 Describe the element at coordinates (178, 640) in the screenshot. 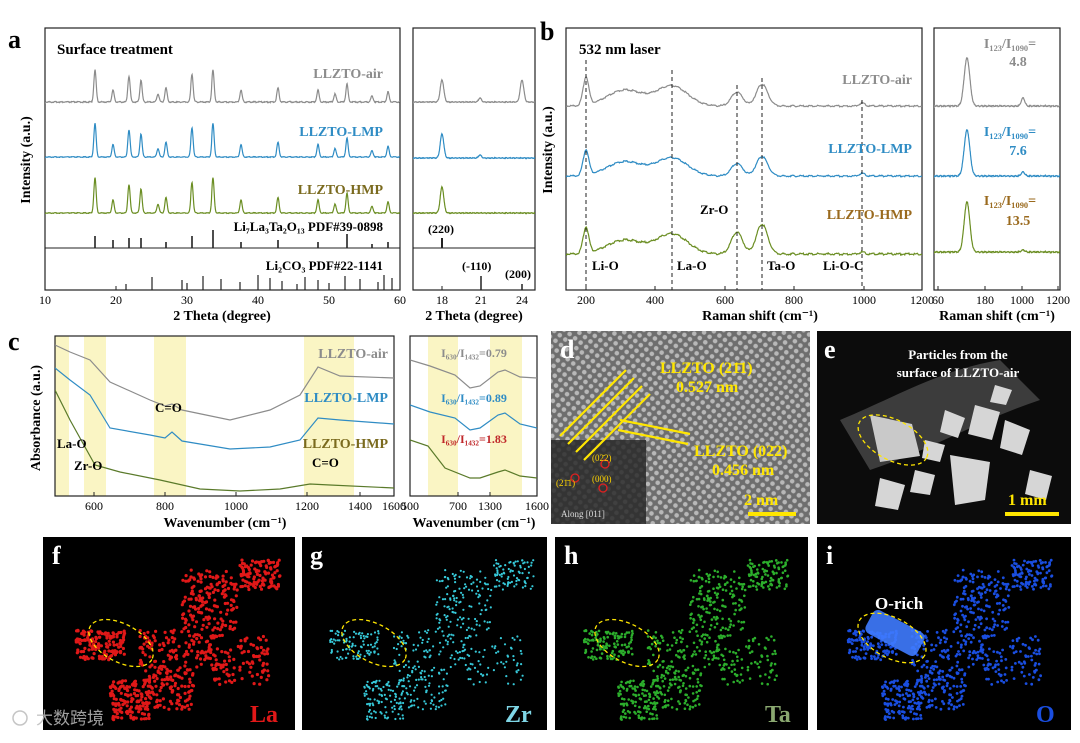

I see `eds-dots-la` at that location.